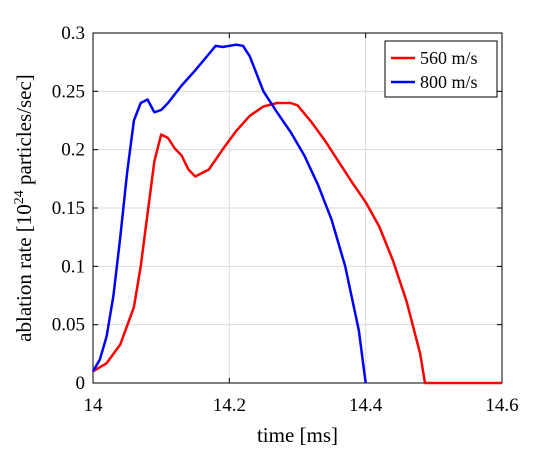 This screenshot has height=450, width=555. I want to click on y-tick-label: 0.05, so click(68, 325).